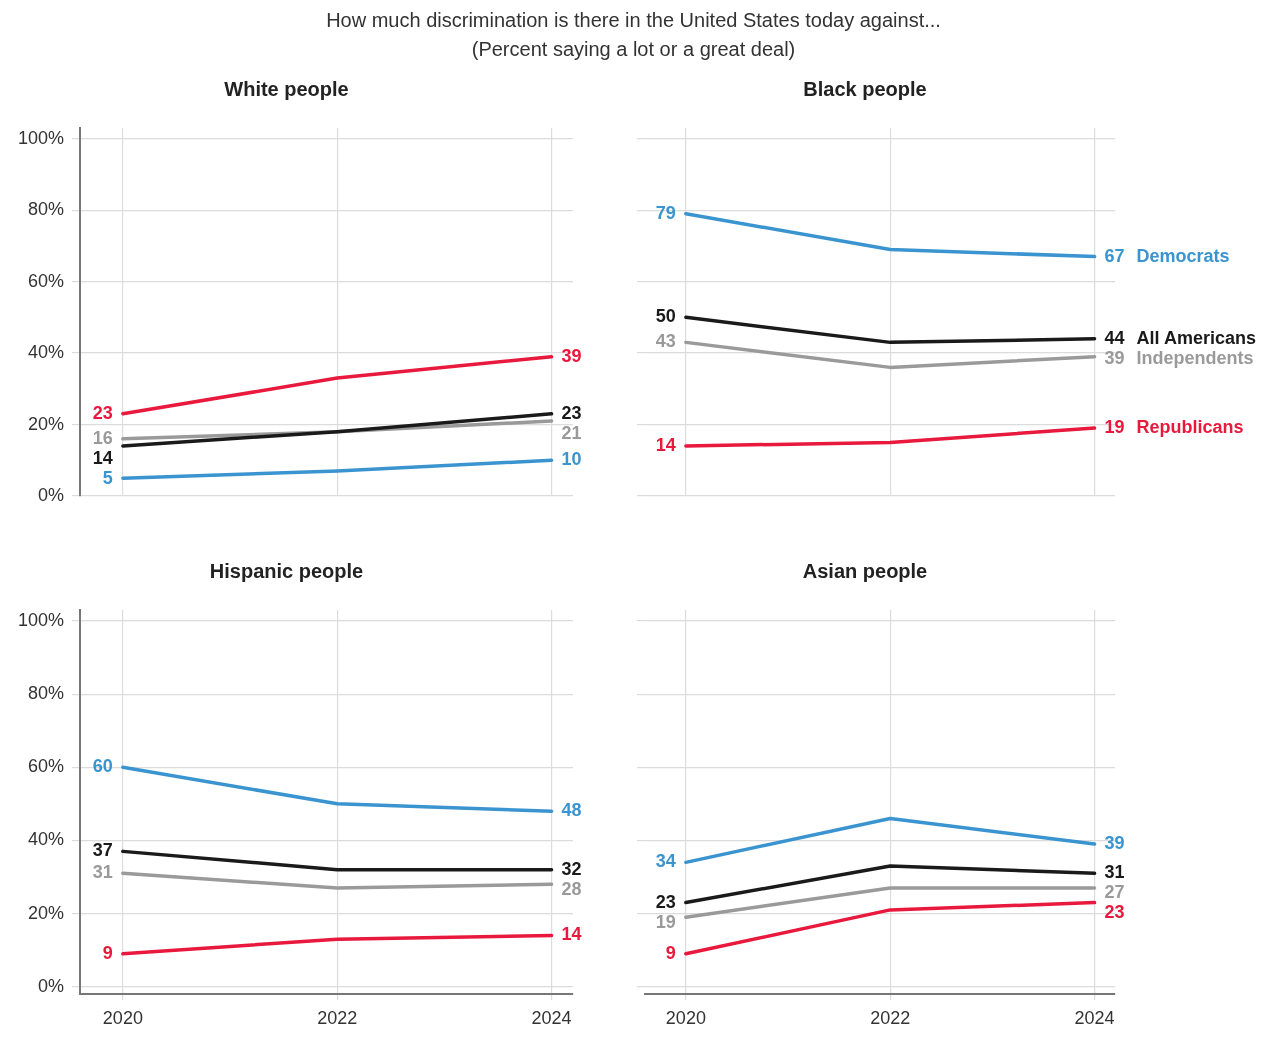 This screenshot has height=1038, width=1267. I want to click on data-label: 16, so click(102, 437).